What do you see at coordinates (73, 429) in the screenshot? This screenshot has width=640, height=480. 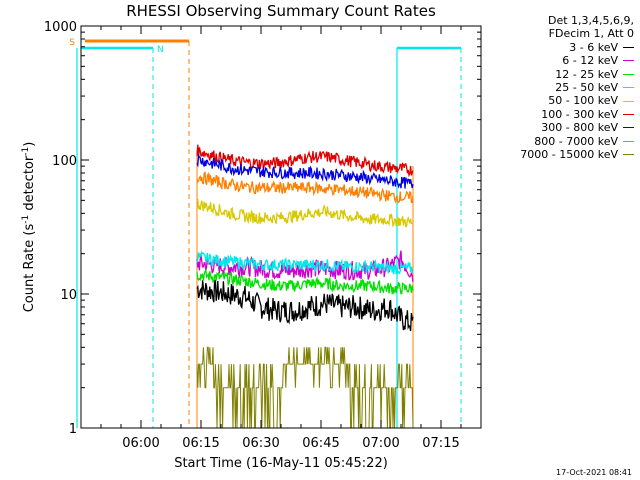 I see `y-tick-label: 1` at bounding box center [73, 429].